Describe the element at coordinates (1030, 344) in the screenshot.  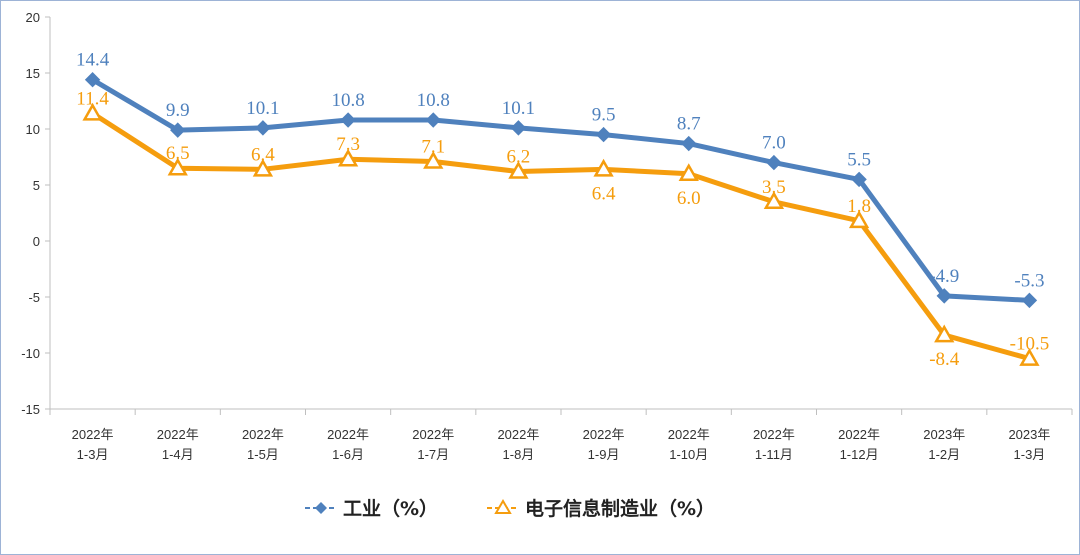
I see `data-label: -10.5` at that location.